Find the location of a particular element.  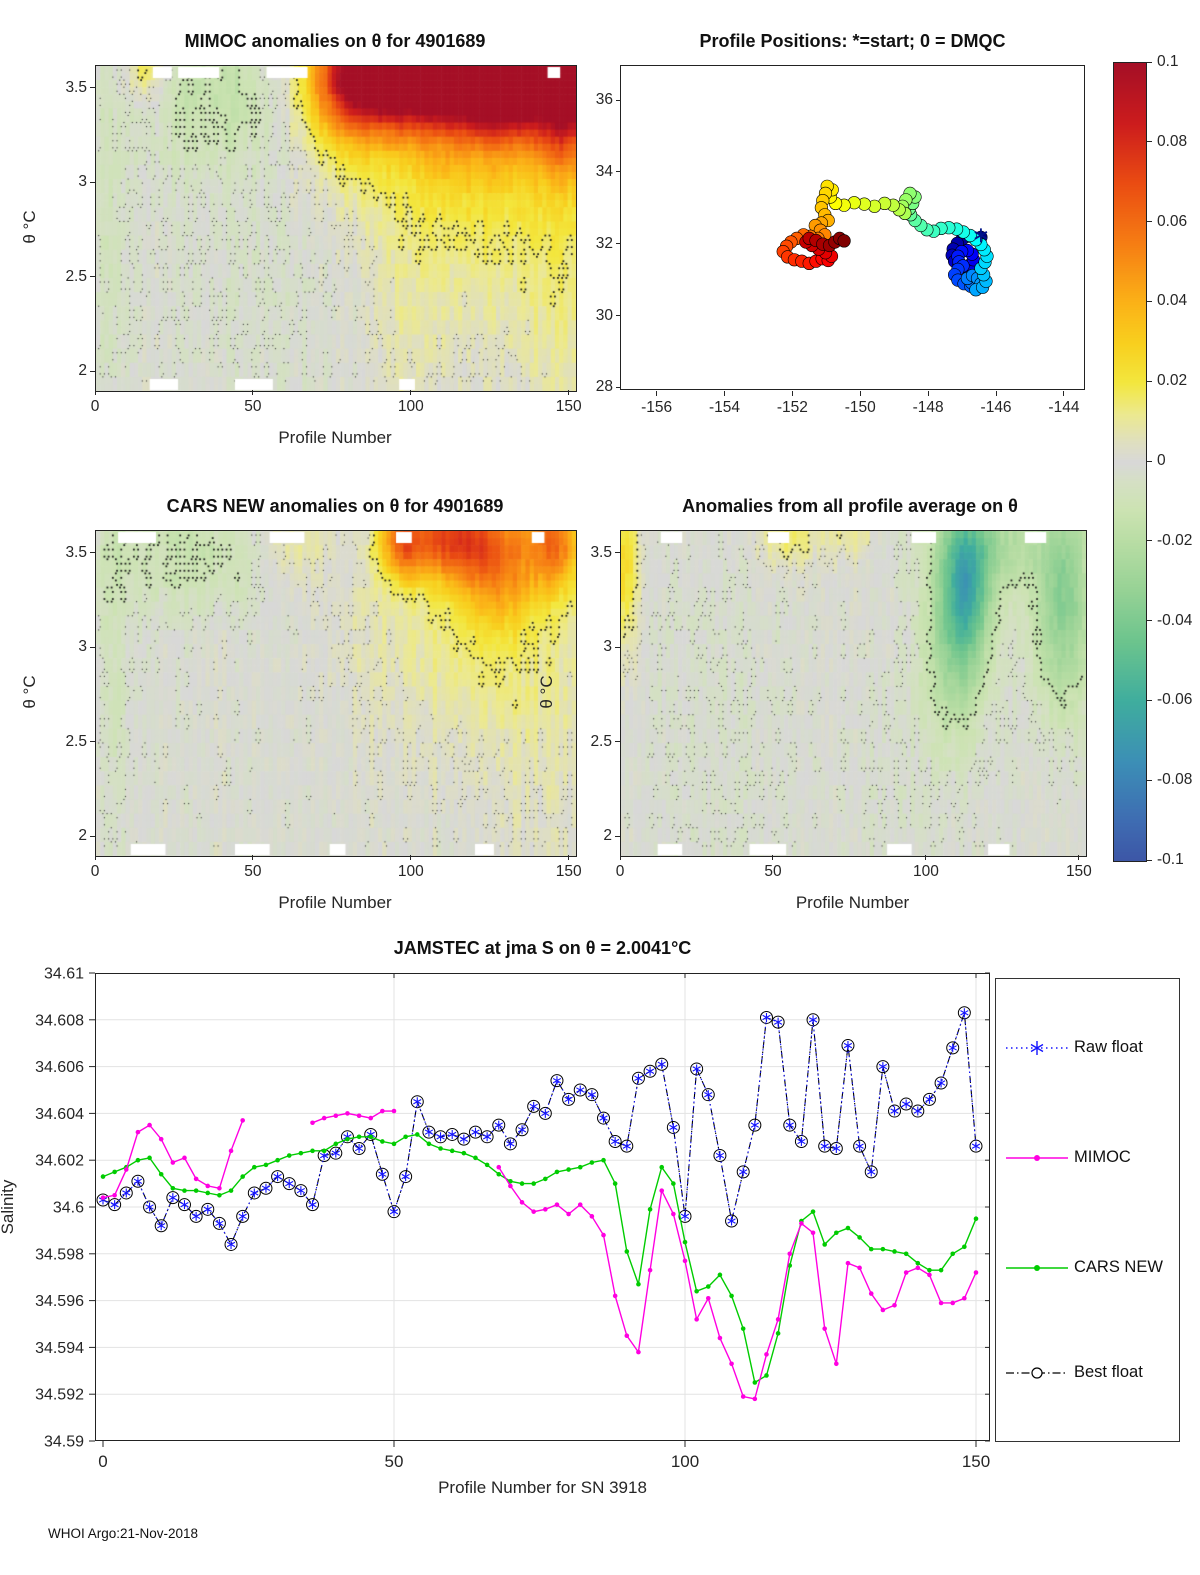

y-tick-label: 3.5 is located at coordinates (601, 552).